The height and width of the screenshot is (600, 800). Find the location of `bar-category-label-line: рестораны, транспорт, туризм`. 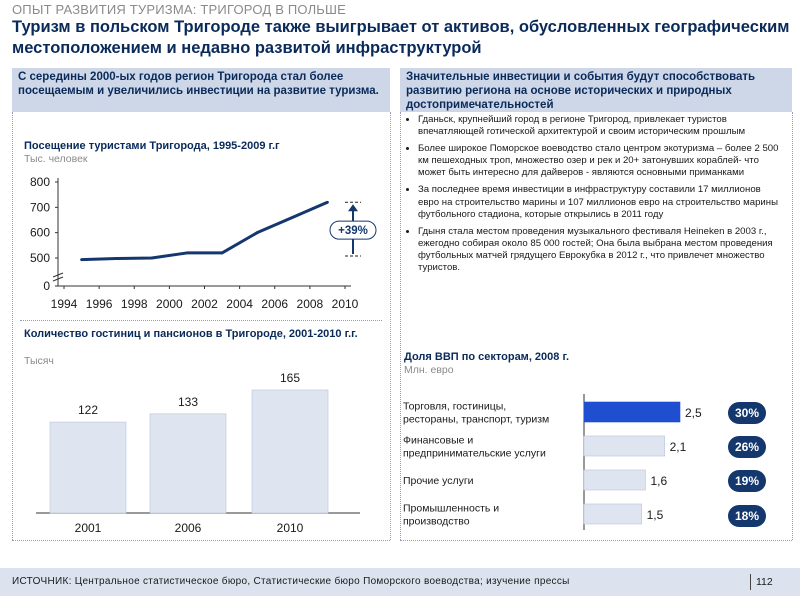

bar-category-label-line: рестораны, транспорт, туризм is located at coordinates (476, 420).